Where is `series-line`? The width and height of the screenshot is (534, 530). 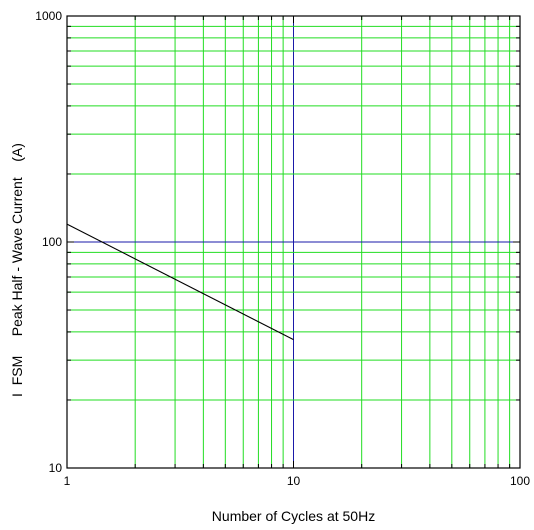 series-line is located at coordinates (180, 282).